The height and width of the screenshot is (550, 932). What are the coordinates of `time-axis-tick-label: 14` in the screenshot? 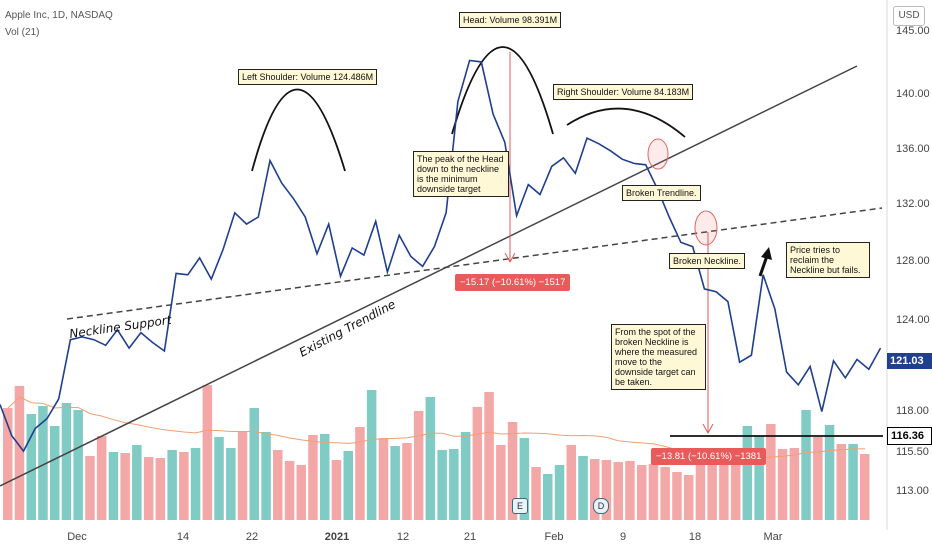 It's located at (183, 537).